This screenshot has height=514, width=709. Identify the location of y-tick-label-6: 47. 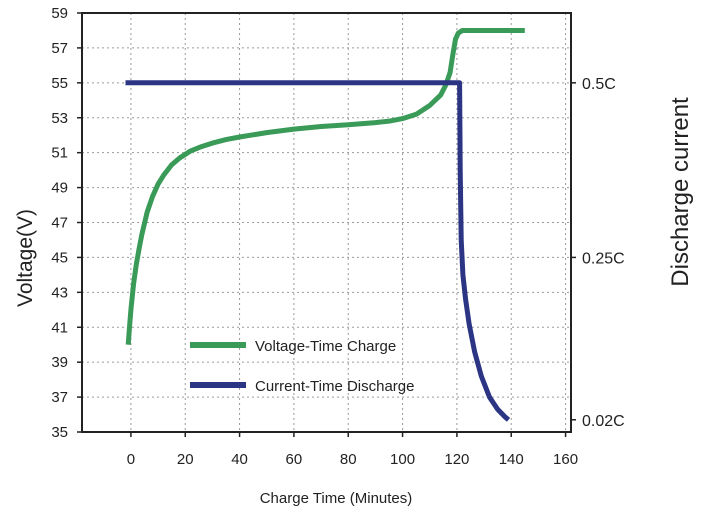
(59, 223).